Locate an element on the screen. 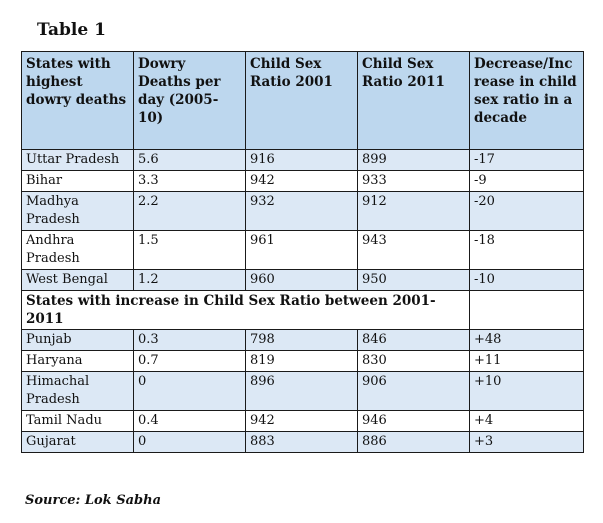  cell-csr-2001: 798 is located at coordinates (301, 340).